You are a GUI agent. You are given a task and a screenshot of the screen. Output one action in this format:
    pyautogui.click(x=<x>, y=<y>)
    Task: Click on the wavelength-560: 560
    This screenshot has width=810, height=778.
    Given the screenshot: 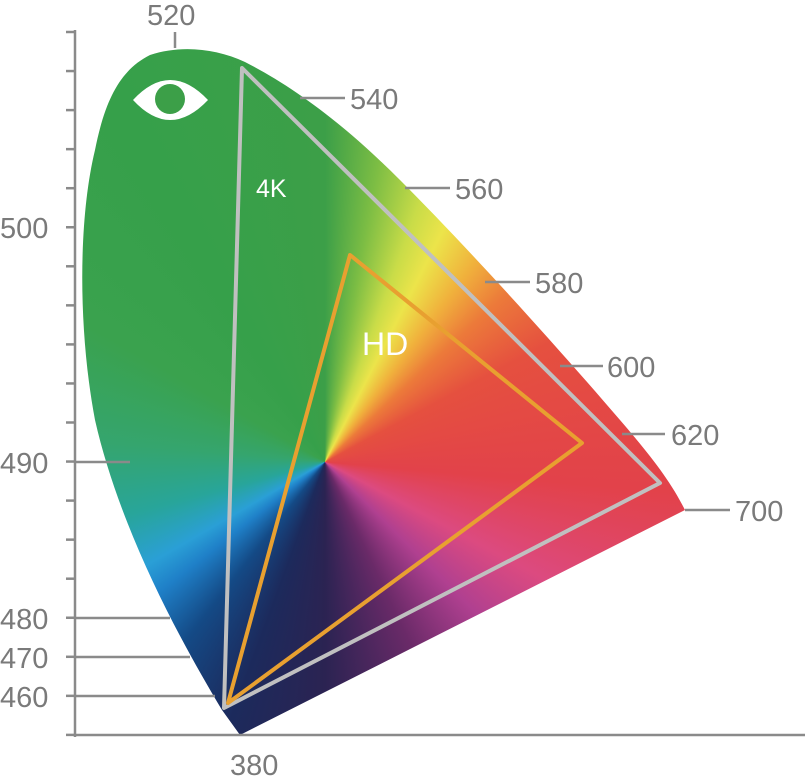 What is the action you would take?
    pyautogui.click(x=479, y=190)
    